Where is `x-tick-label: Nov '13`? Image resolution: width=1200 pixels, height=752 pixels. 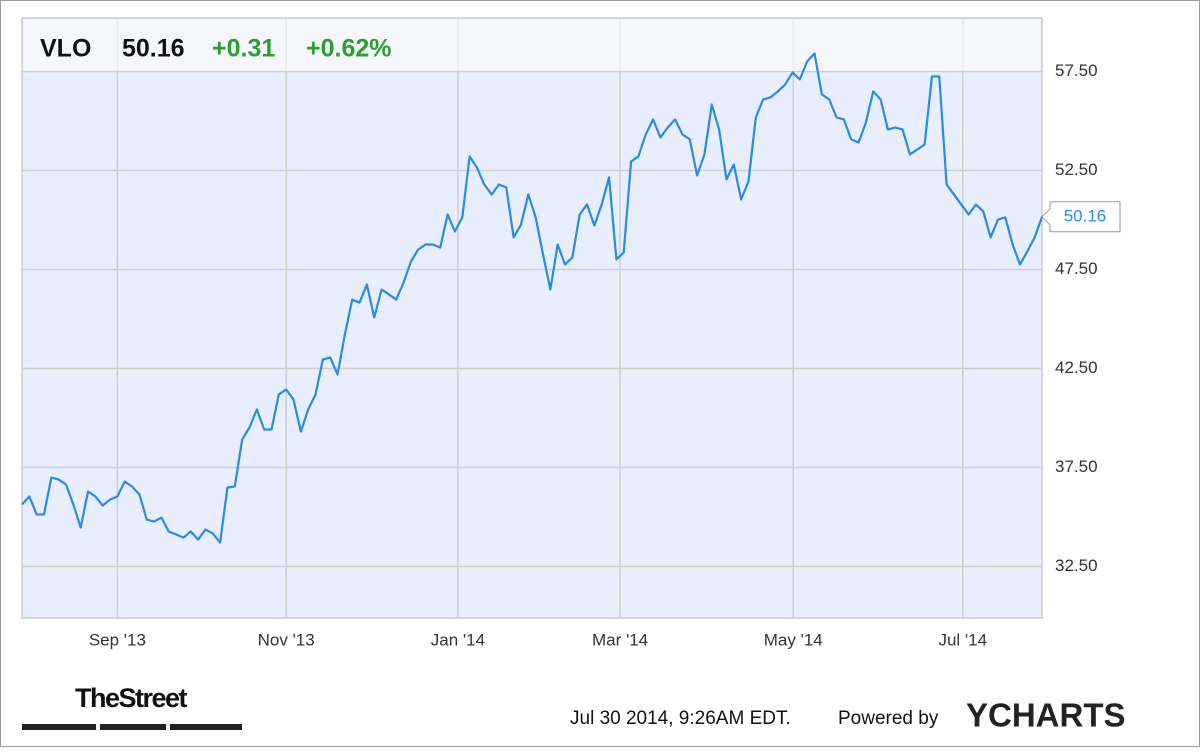 x-tick-label: Nov '13 is located at coordinates (286, 639).